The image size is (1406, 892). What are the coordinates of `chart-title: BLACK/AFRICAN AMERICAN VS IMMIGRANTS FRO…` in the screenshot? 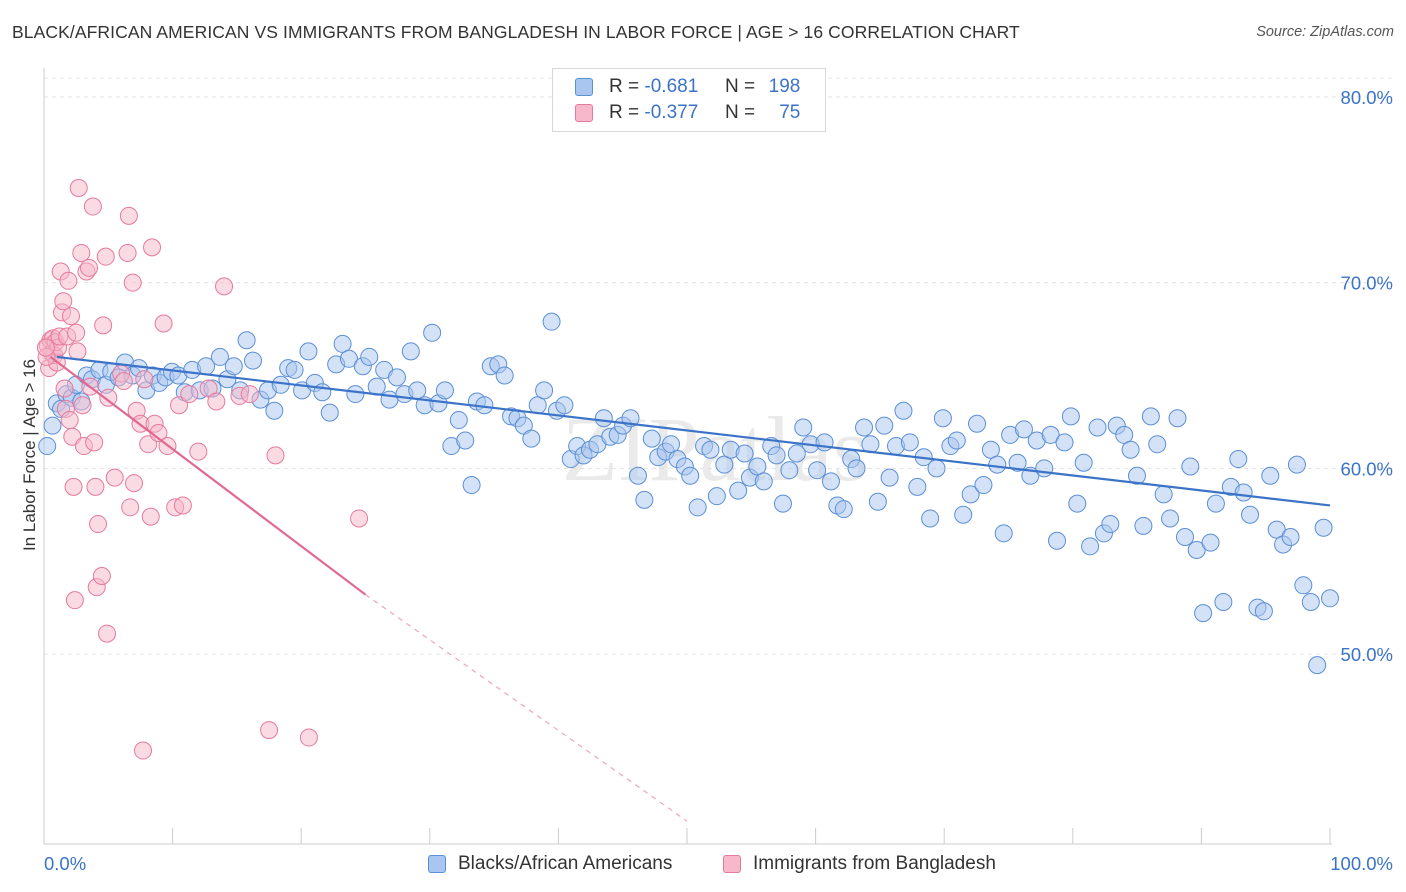 It's located at (516, 32).